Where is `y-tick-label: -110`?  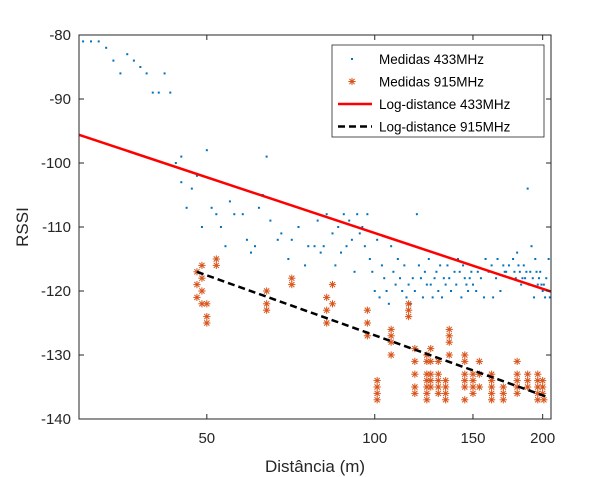
y-tick-label: -110 is located at coordinates (56, 227).